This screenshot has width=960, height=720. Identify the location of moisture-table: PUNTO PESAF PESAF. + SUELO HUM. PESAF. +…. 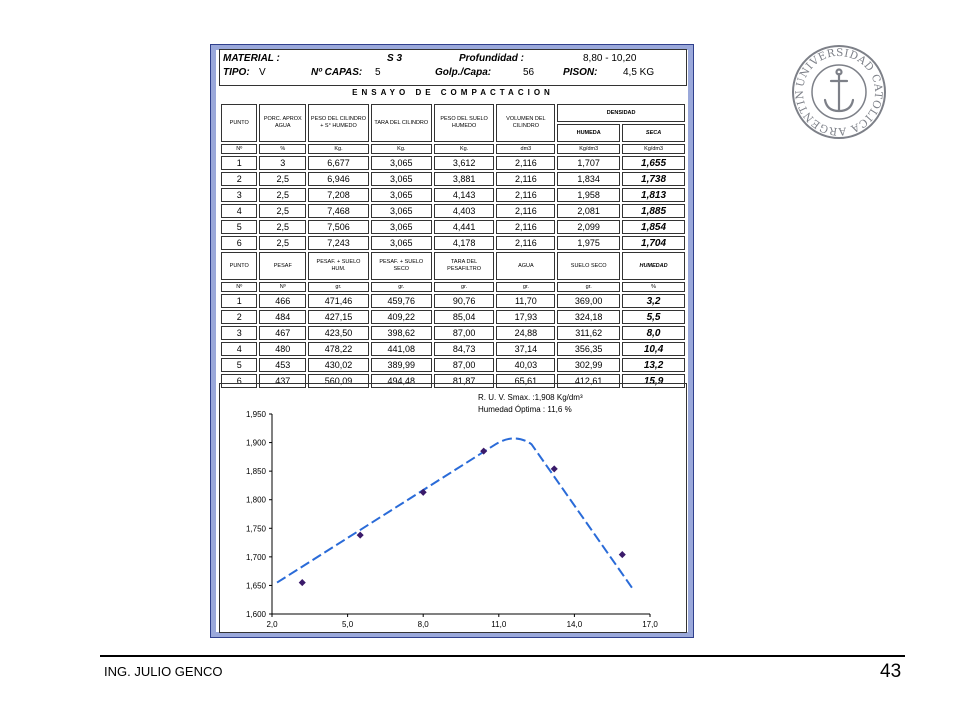
(453, 320).